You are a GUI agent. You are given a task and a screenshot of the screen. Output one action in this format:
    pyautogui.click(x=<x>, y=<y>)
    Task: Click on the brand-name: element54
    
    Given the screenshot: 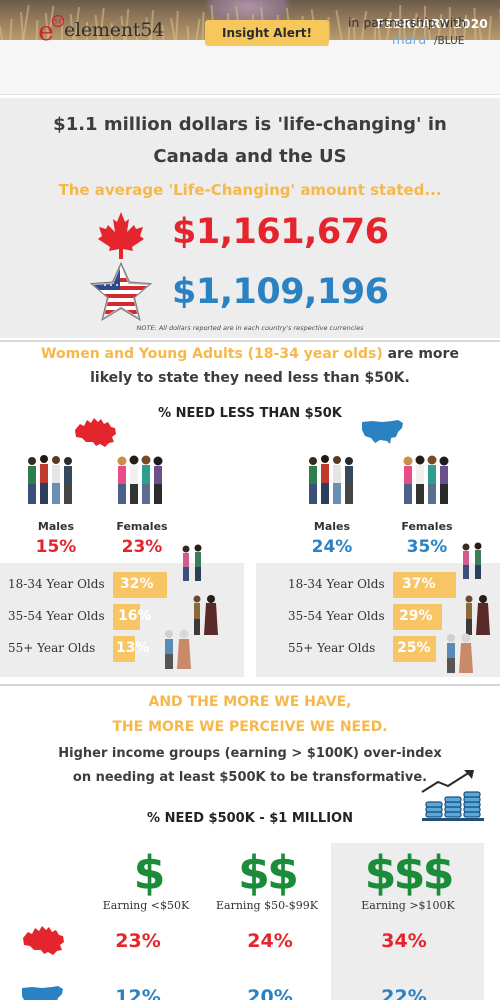 What is the action you would take?
    pyautogui.click(x=114, y=30)
    